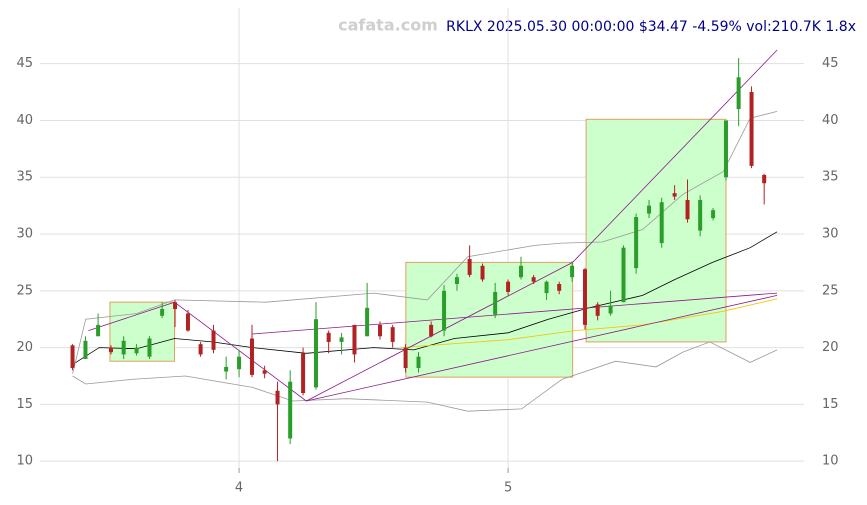 This screenshot has height=505, width=867. I want to click on y-tick-label-right: 40, so click(830, 120).